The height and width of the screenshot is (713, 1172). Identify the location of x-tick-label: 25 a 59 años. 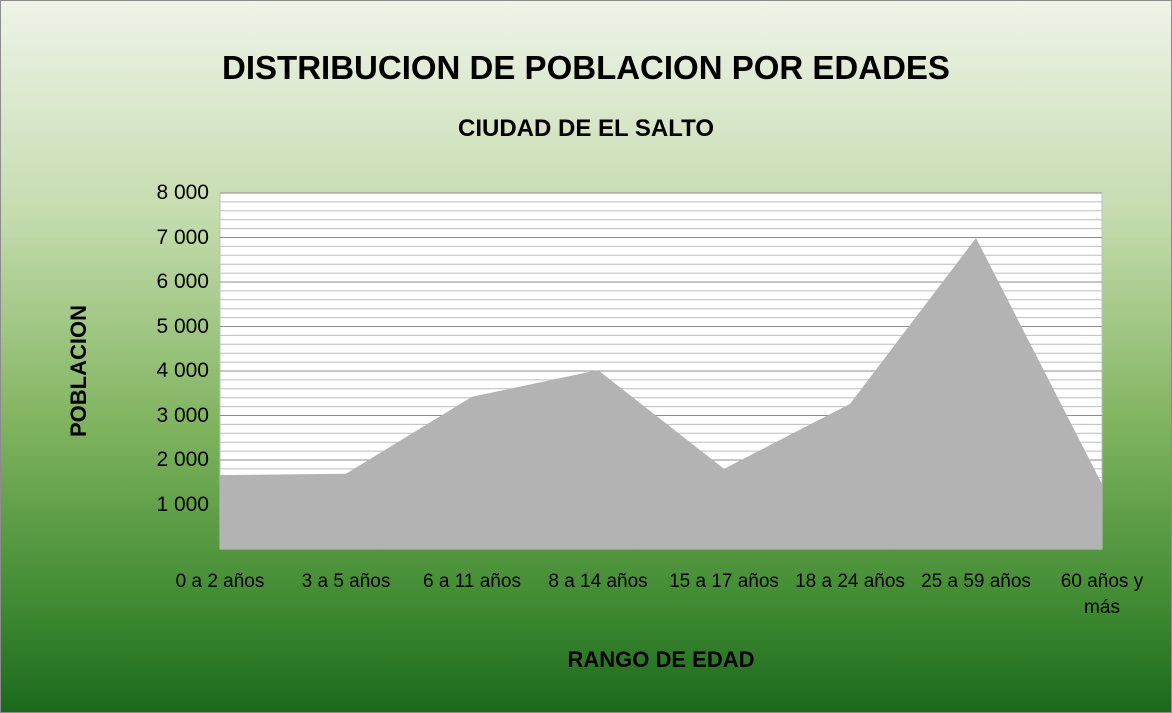
(976, 581).